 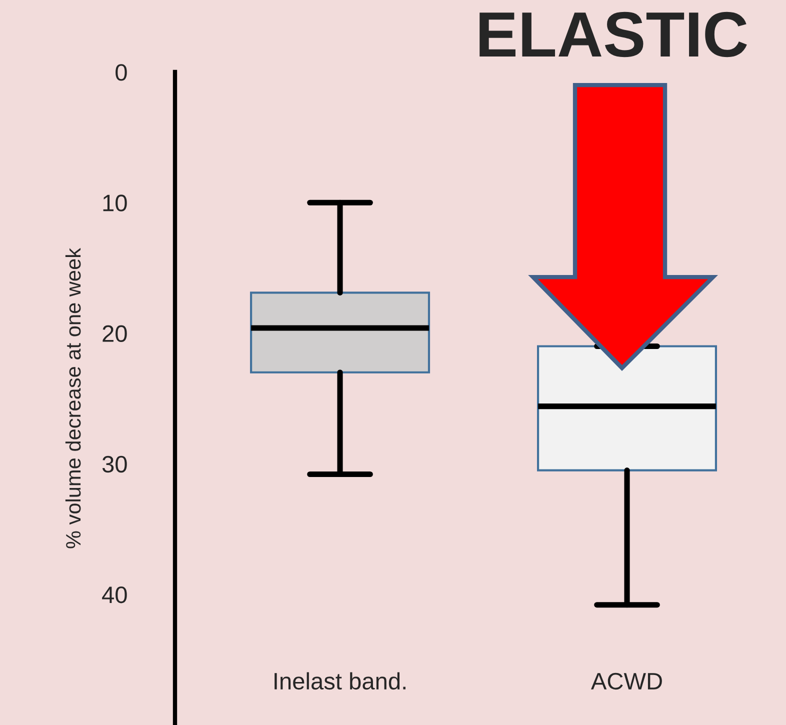 I want to click on y-tick-label: 10, so click(x=115, y=203).